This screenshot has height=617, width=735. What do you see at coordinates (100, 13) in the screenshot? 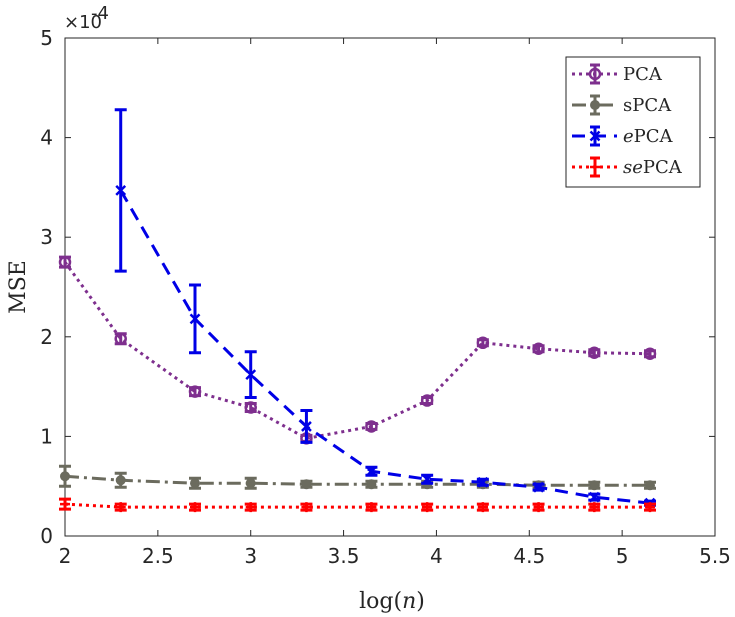
I see `y-exponent-power: -4` at bounding box center [100, 13].